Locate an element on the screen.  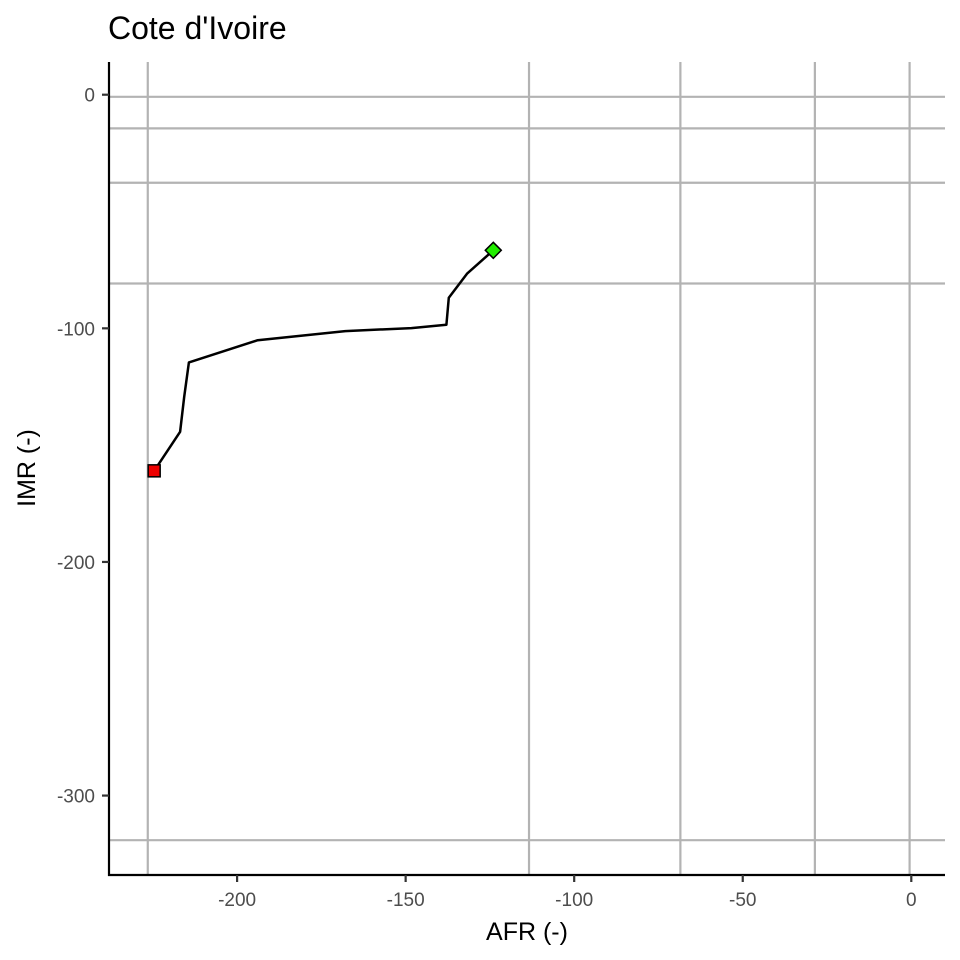
end-marker is located at coordinates (493, 250).